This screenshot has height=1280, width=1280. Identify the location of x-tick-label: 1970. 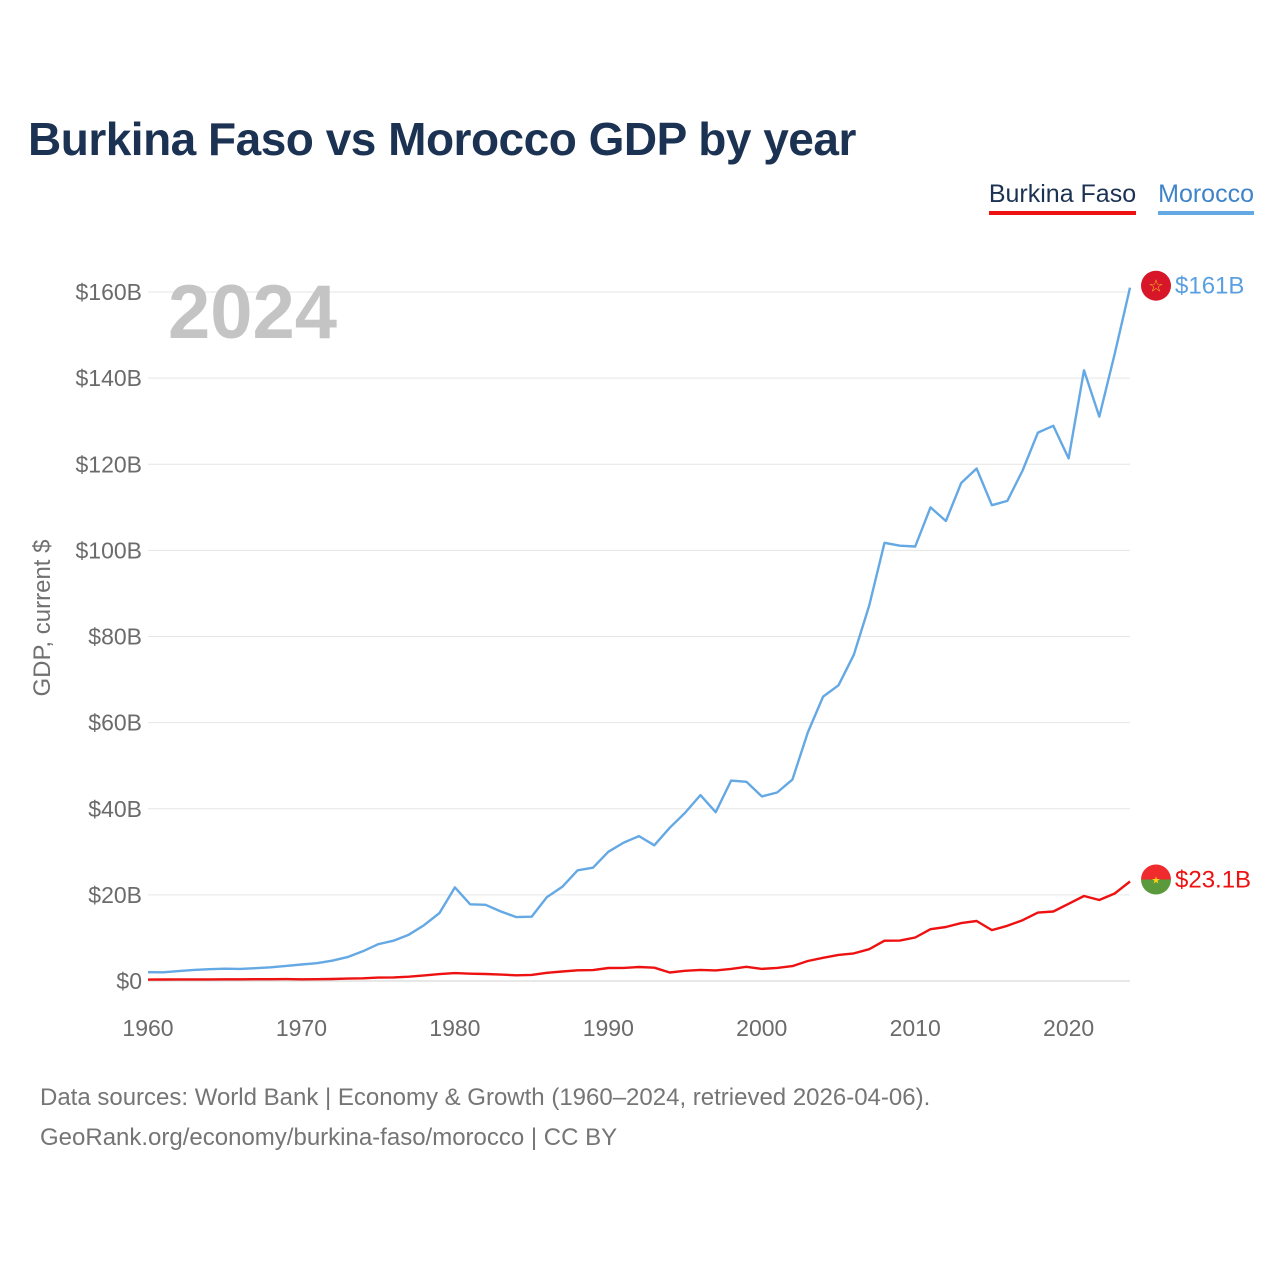
(301, 1028).